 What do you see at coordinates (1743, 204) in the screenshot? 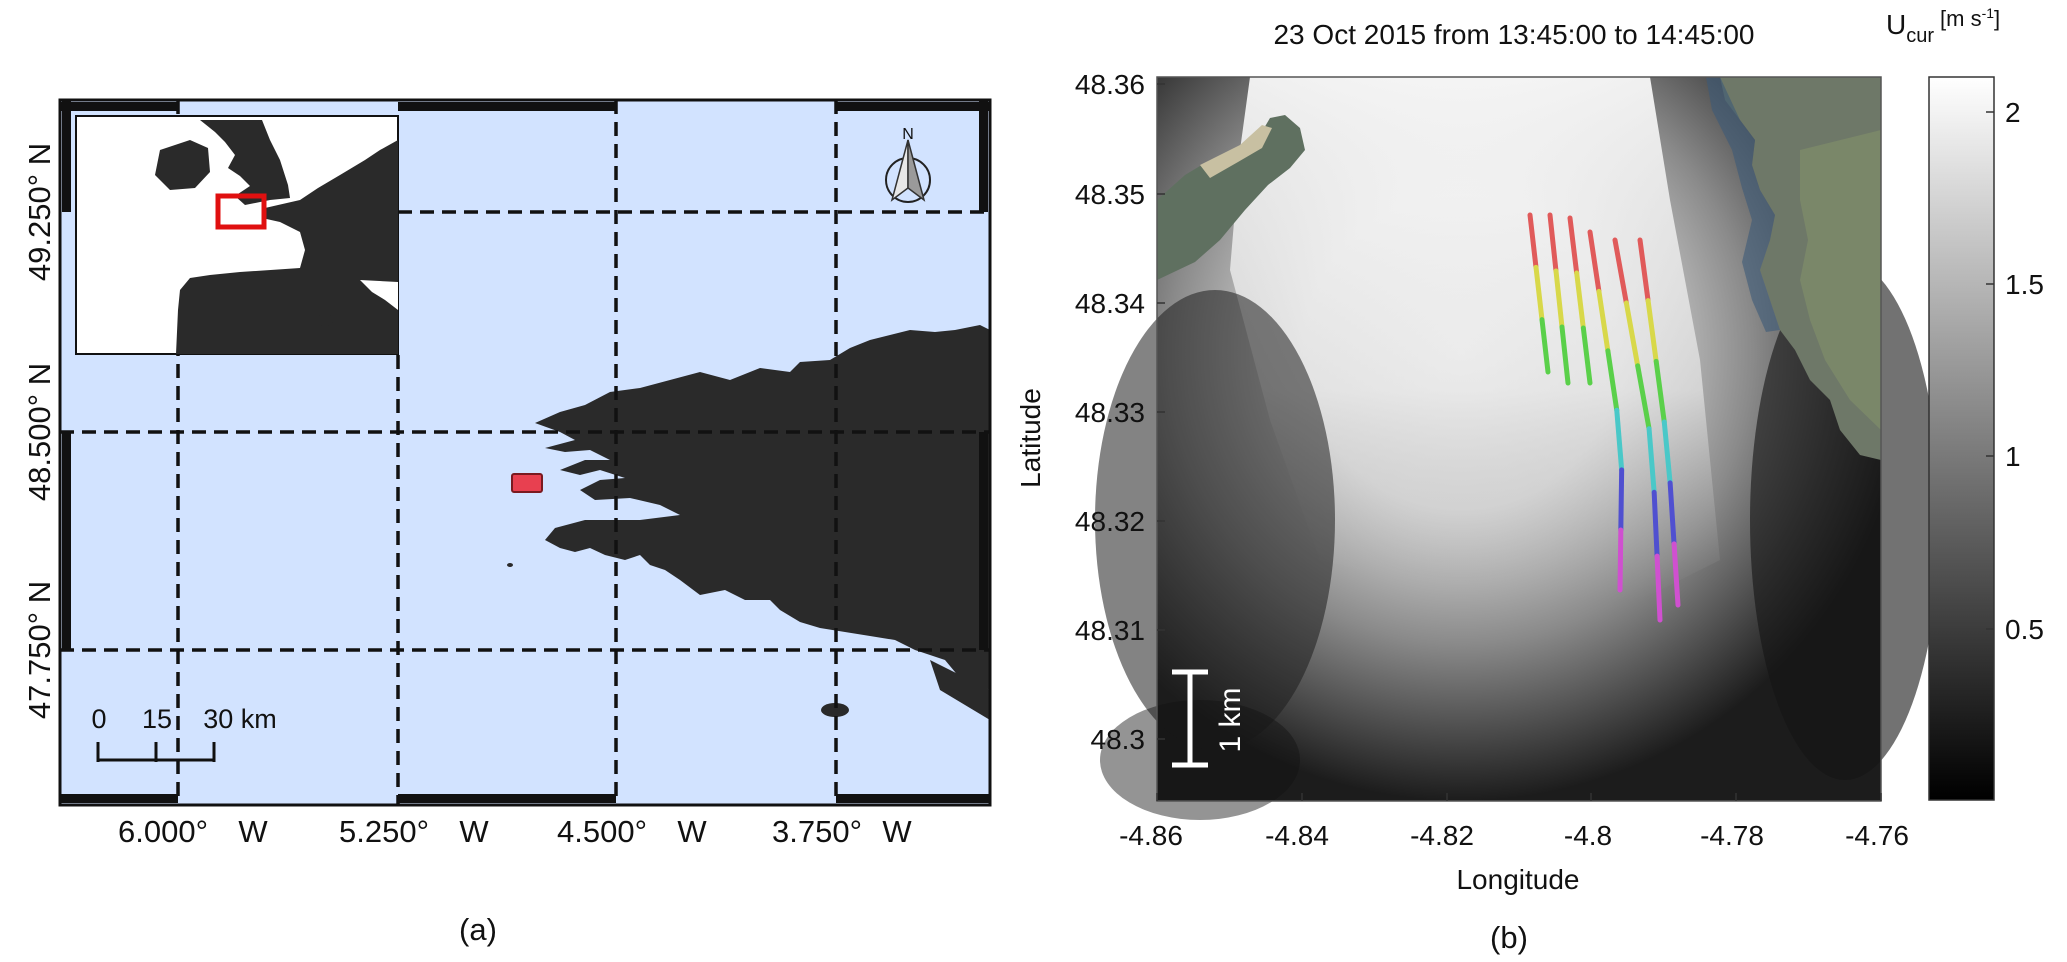
I see `coast-imagery-right-shallow` at bounding box center [1743, 204].